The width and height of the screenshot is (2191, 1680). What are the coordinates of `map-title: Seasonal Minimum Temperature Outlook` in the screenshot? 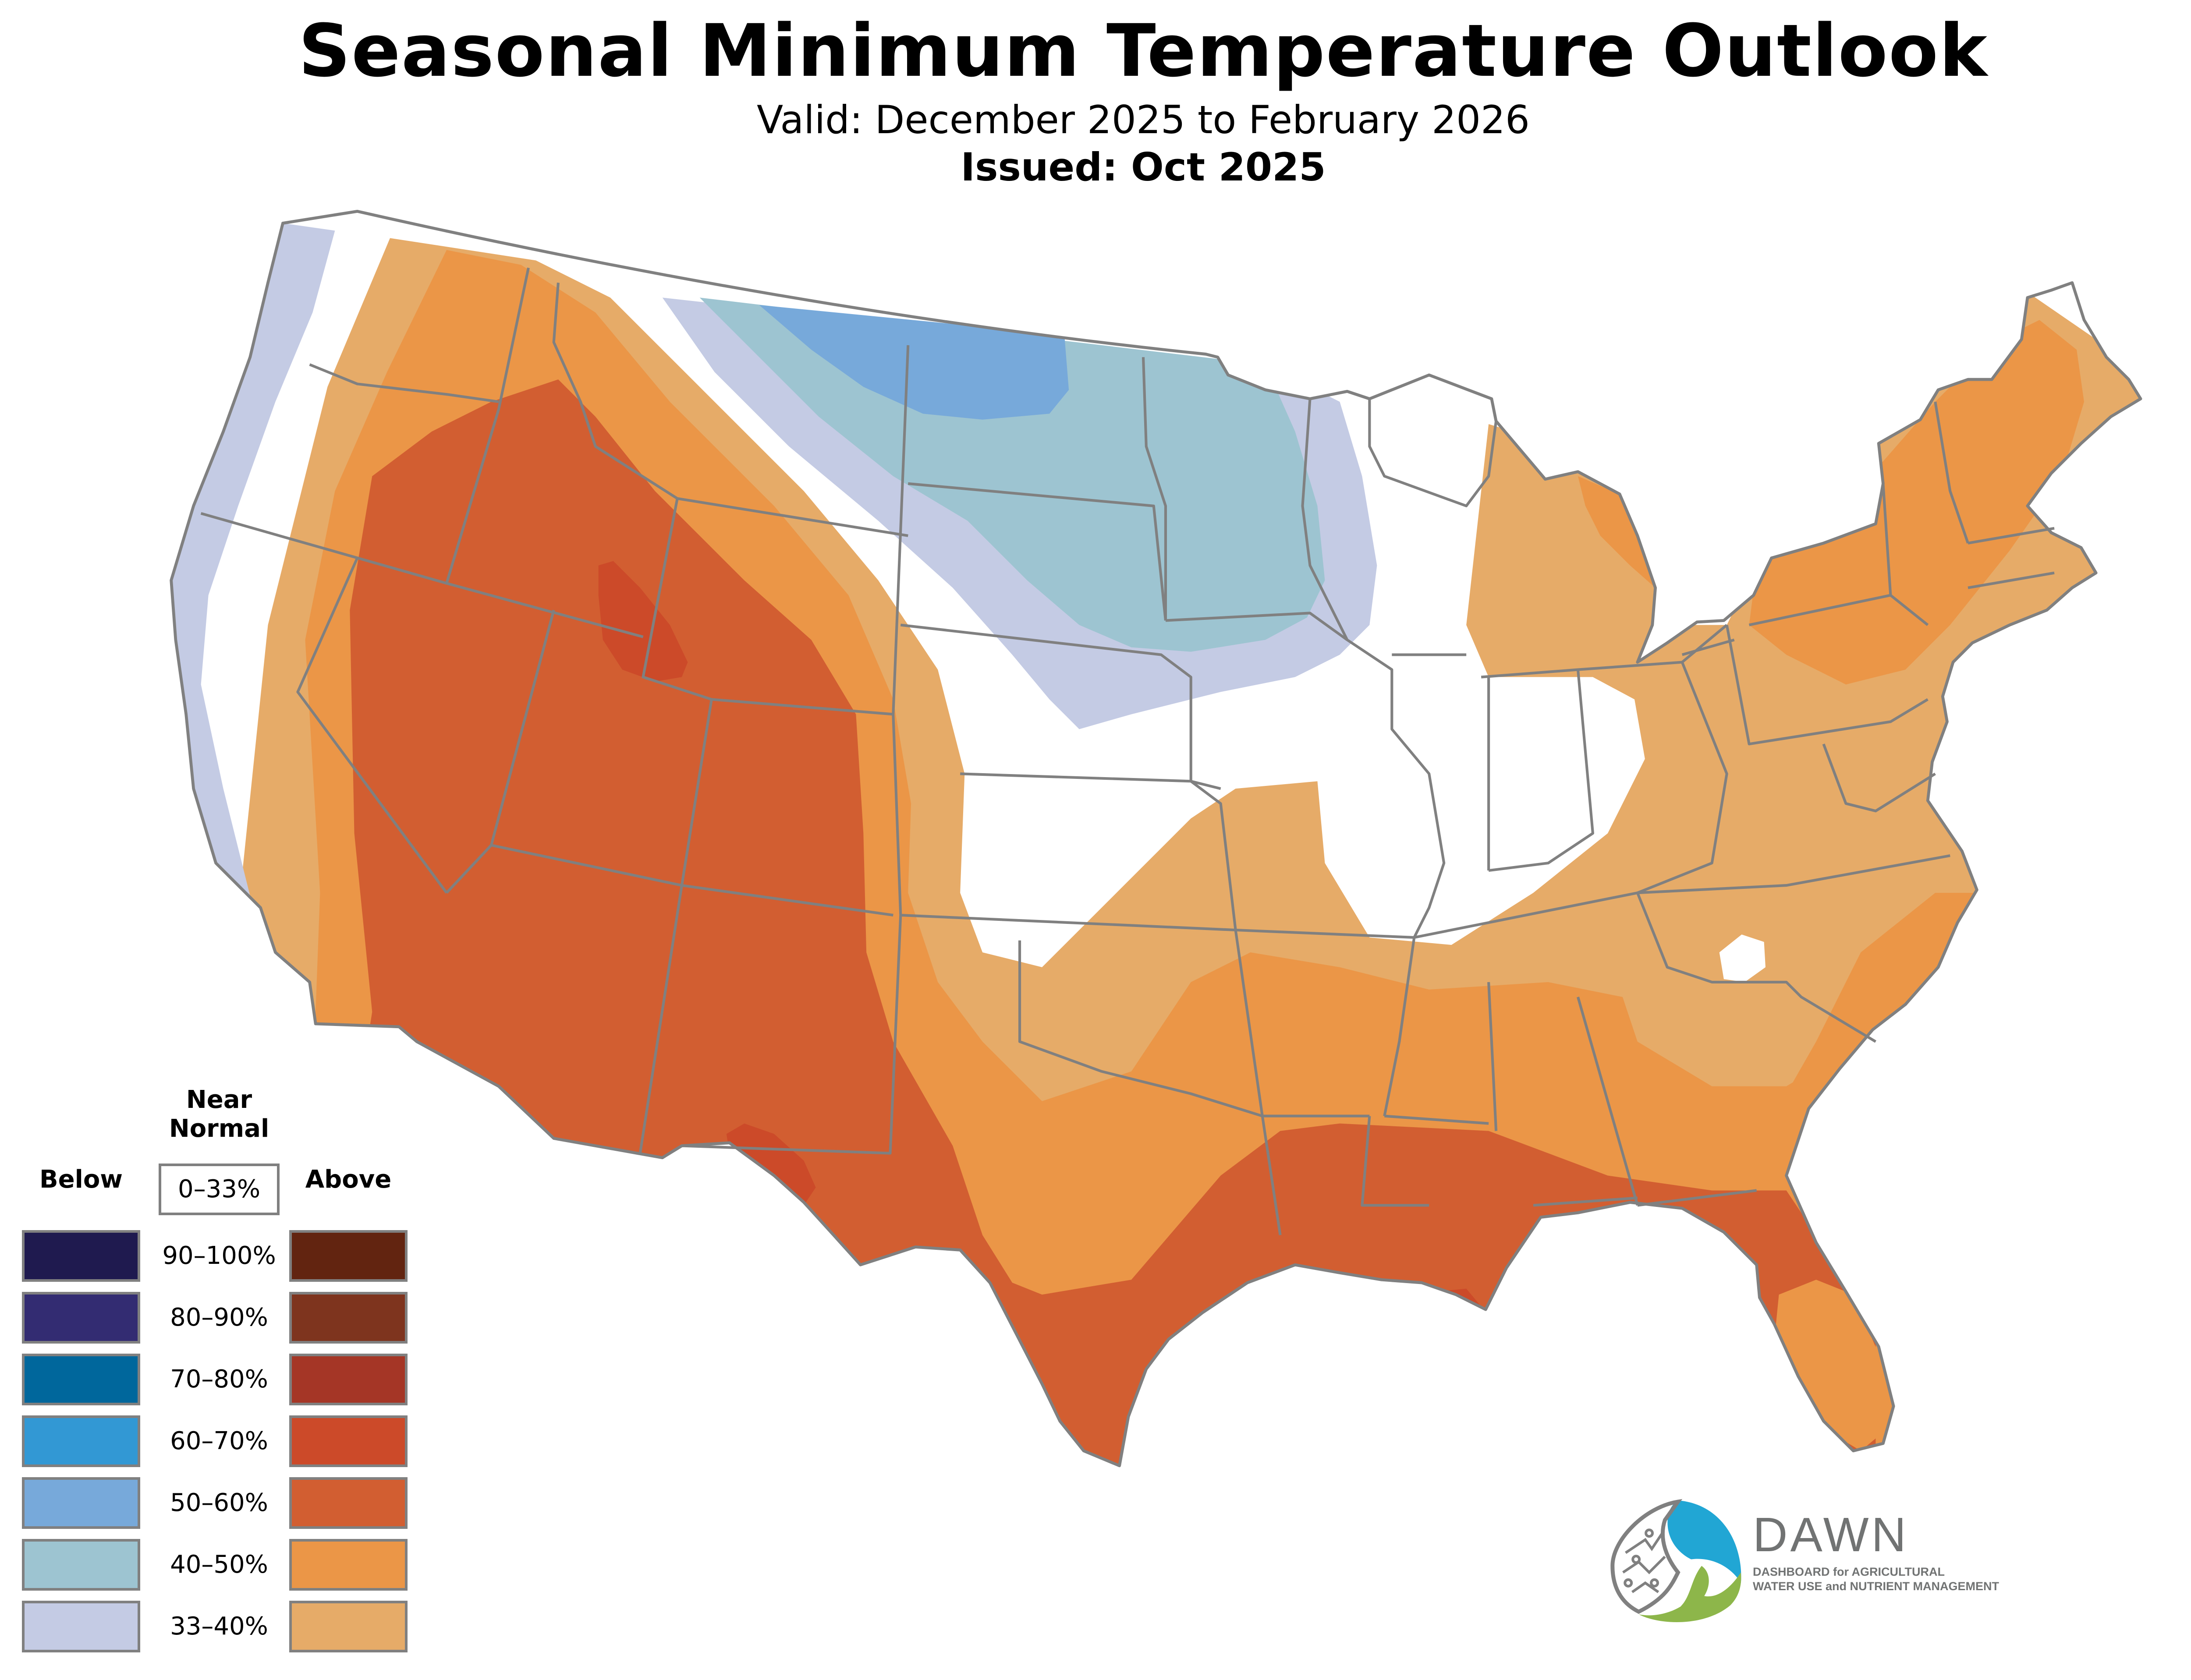 It's located at (1143, 51).